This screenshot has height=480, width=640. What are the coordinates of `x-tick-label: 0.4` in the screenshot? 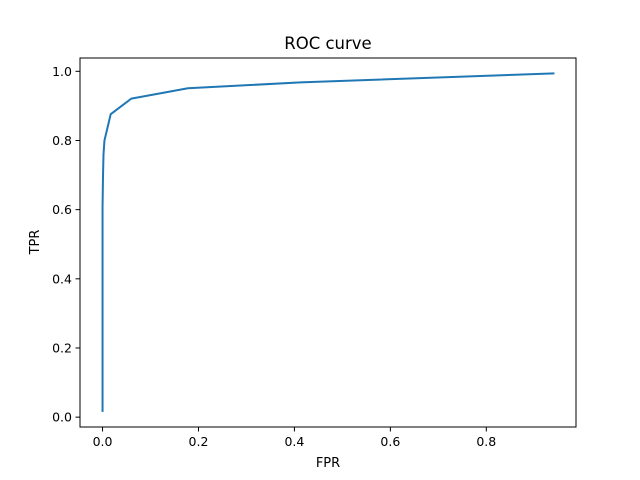 It's located at (294, 441).